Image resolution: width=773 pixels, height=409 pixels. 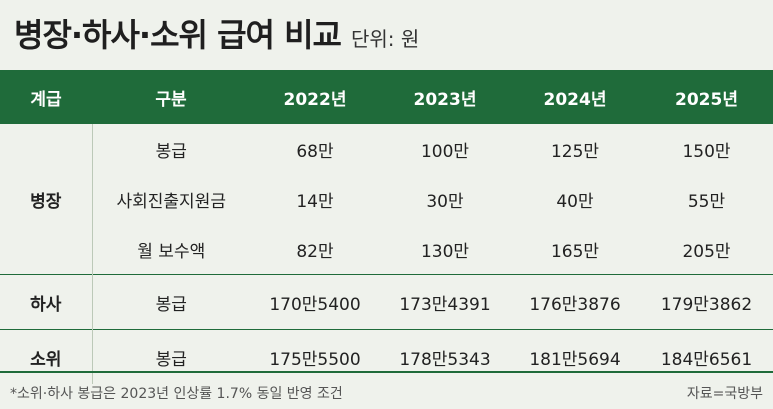 What do you see at coordinates (445, 151) in the screenshot?
I see `value-cell: 100만` at bounding box center [445, 151].